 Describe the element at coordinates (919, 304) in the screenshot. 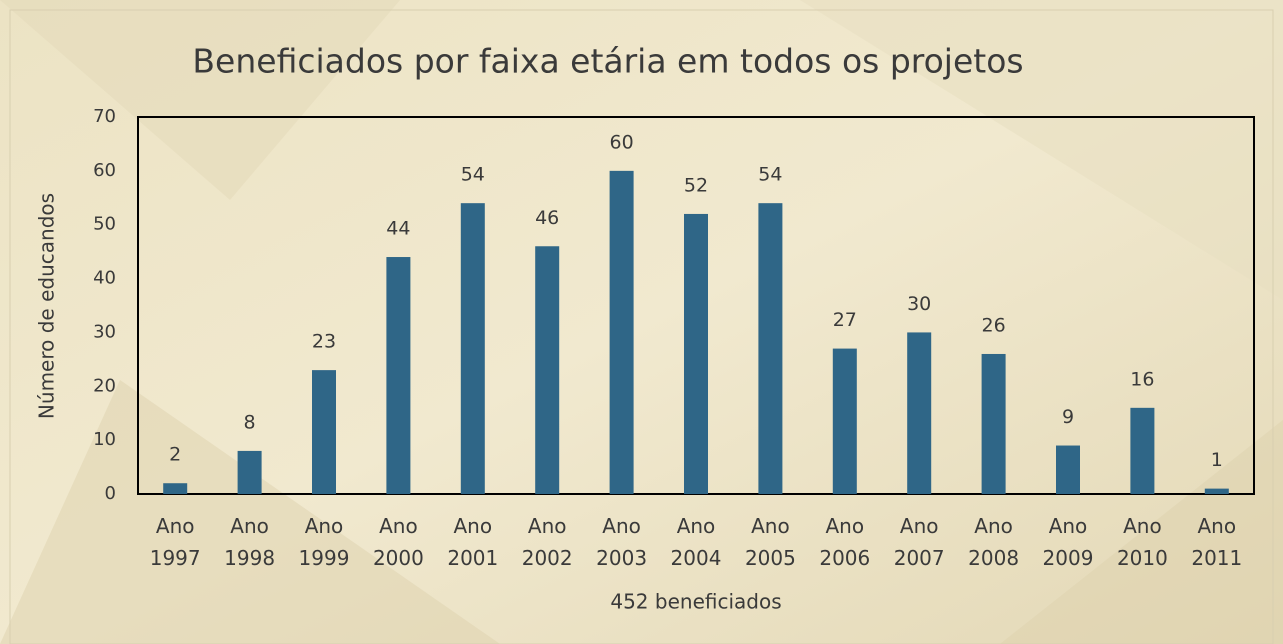

I see `data-label: 30` at that location.